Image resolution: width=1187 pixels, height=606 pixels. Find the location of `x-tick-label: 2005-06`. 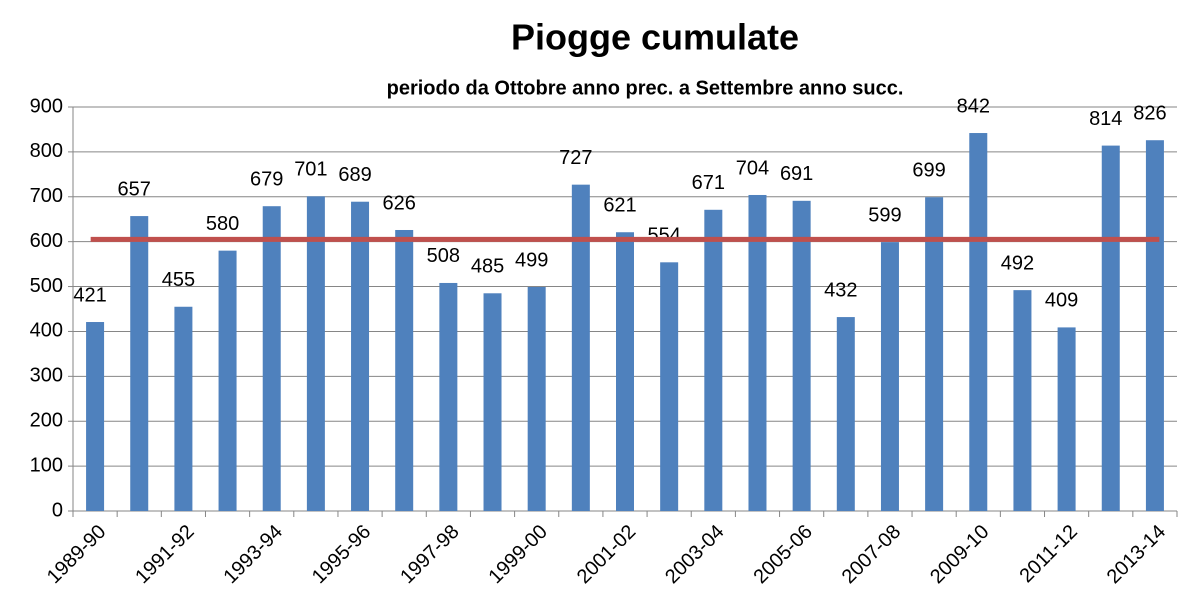

x-tick-label: 2005-06 is located at coordinates (782, 554).